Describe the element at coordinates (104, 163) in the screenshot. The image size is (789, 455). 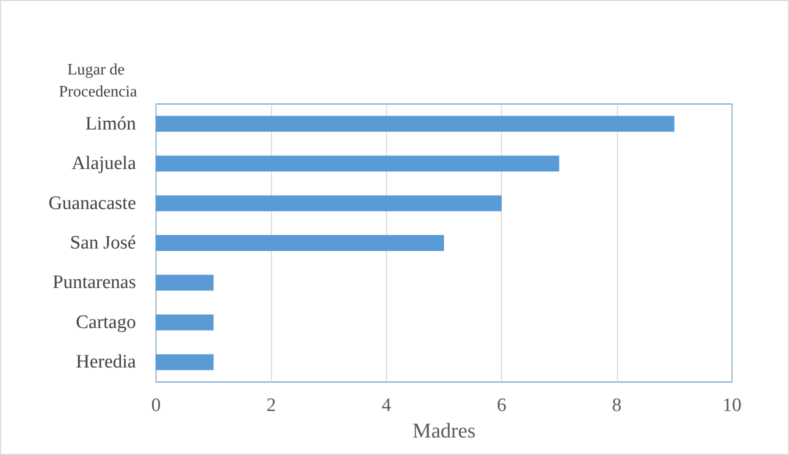
I see `y-tick-label: Alajuela` at that location.